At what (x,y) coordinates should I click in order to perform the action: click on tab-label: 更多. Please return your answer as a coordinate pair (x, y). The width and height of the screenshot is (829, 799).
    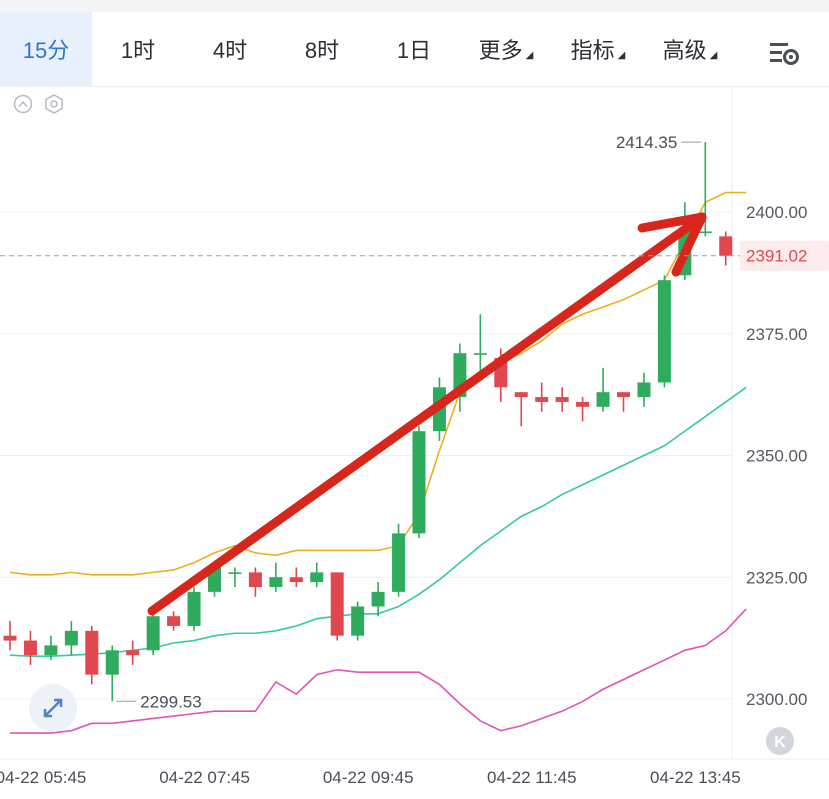
    Looking at the image, I should click on (500, 50).